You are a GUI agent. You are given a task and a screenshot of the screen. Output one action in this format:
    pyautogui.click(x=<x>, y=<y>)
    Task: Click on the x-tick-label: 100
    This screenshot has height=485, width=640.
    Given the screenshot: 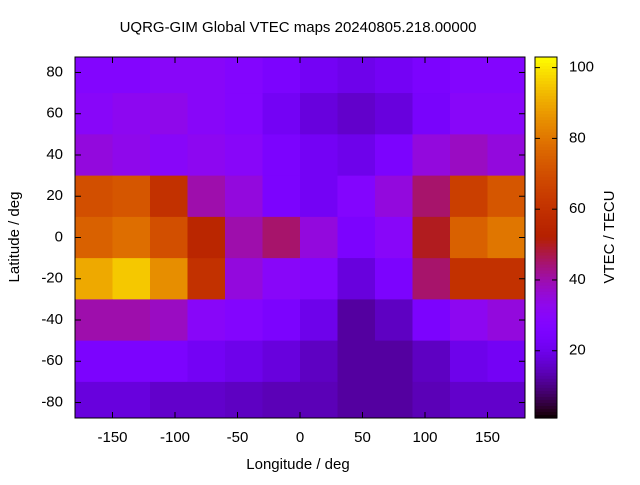 What is the action you would take?
    pyautogui.click(x=424, y=437)
    